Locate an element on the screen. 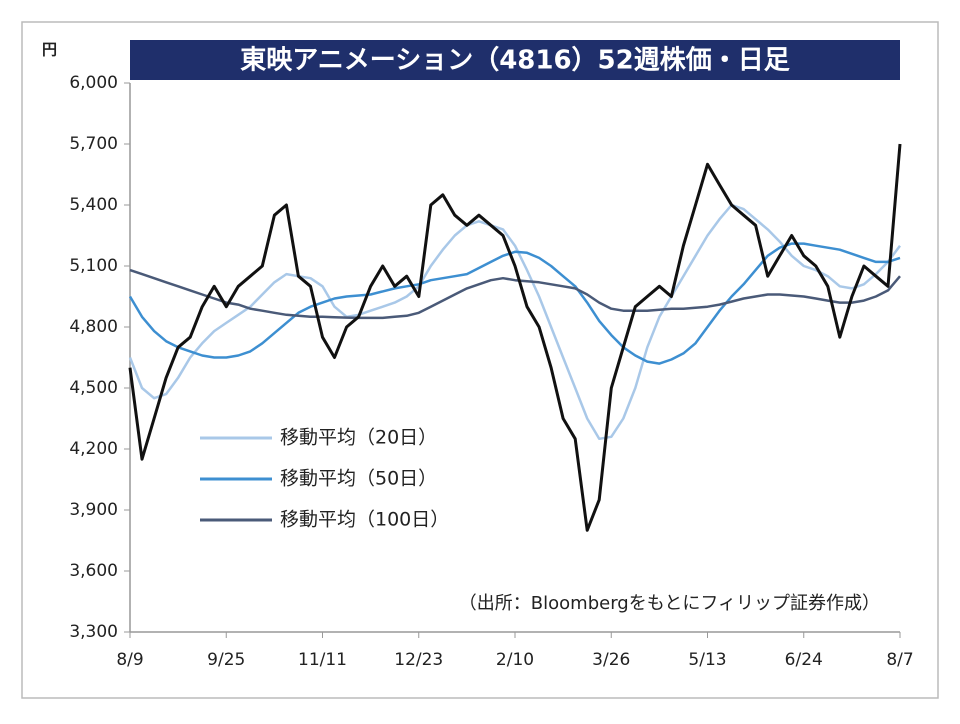 The height and width of the screenshot is (724, 960). chart-title: 東映アニメーション（4816）52週株価・日足 is located at coordinates (515, 61).